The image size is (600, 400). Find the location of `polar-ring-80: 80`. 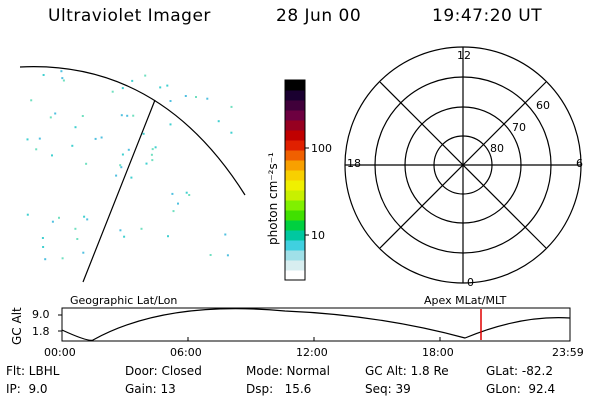

polar-ring-80: 80 is located at coordinates (497, 148).